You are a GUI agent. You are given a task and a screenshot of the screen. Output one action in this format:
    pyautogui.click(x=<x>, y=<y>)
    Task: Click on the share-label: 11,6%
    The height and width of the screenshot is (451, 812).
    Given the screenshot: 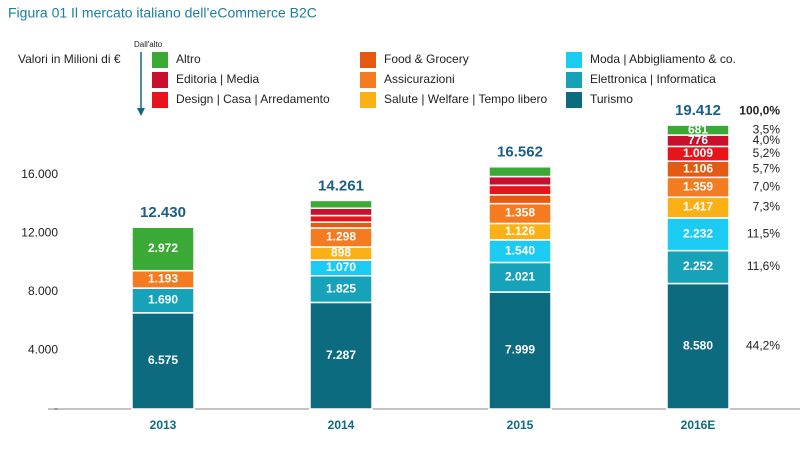 What is the action you would take?
    pyautogui.click(x=763, y=266)
    